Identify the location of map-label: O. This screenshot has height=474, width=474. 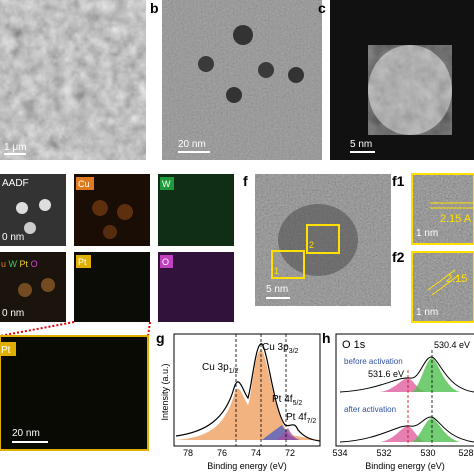
(165, 262).